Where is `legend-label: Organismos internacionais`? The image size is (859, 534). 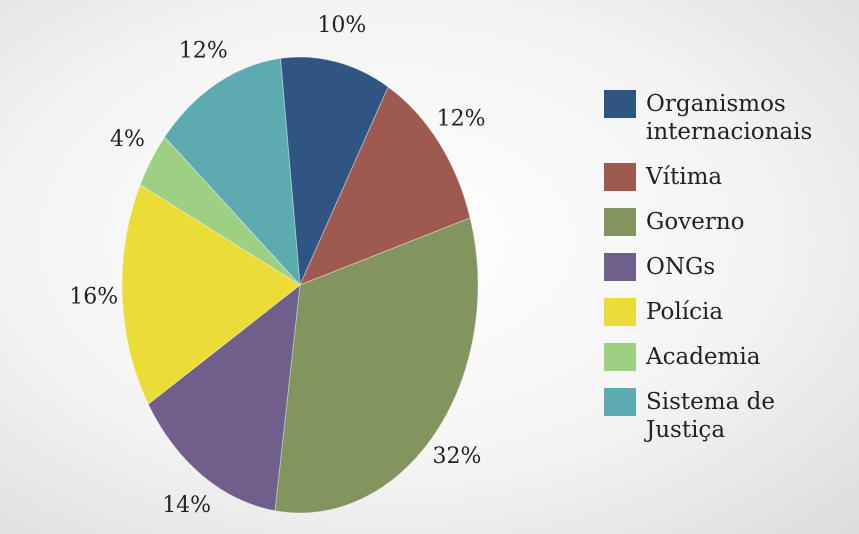
legend-label: Organismos internacionais is located at coordinates (729, 118).